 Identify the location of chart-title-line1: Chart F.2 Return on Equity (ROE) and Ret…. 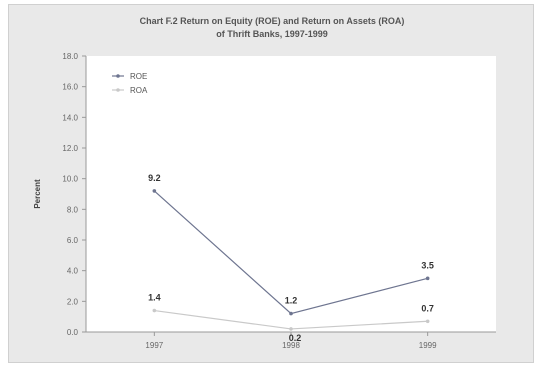
(272, 21).